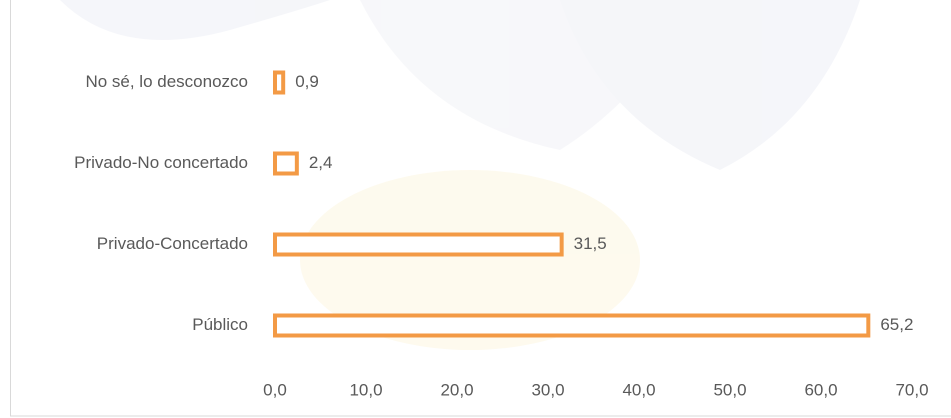  What do you see at coordinates (275, 389) in the screenshot?
I see `x-tick-label: 0,0` at bounding box center [275, 389].